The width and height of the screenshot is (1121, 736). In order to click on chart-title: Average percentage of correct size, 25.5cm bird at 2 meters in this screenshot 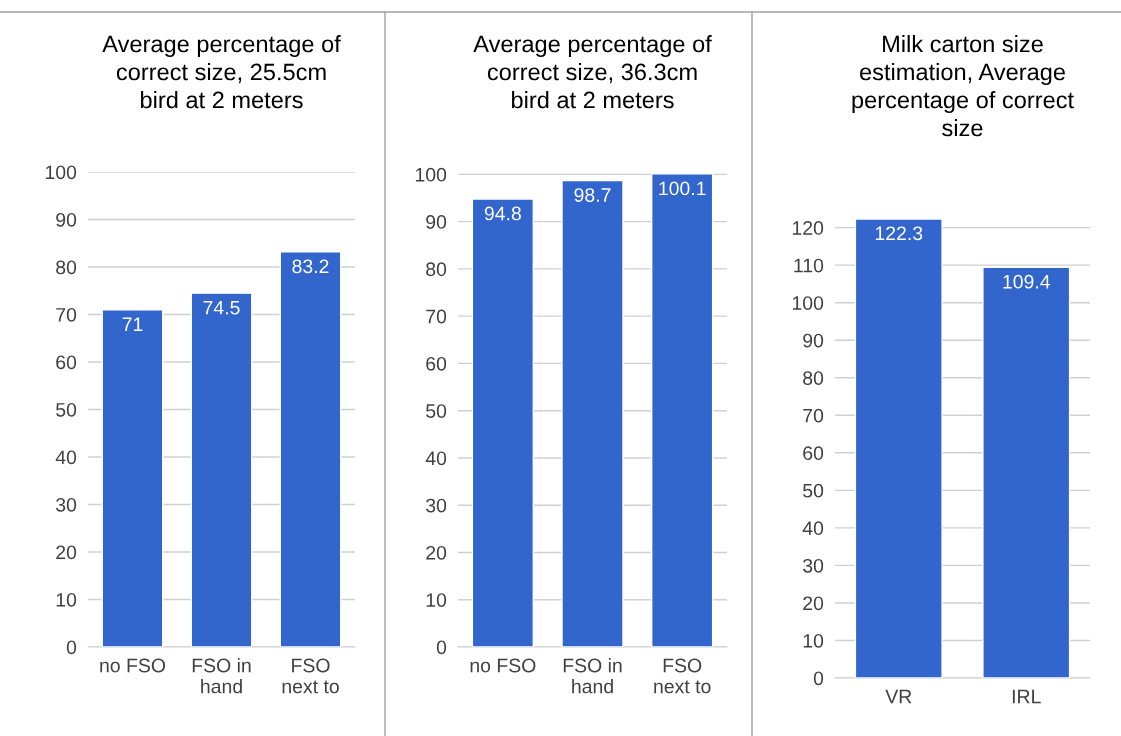, I will do `click(221, 72)`.